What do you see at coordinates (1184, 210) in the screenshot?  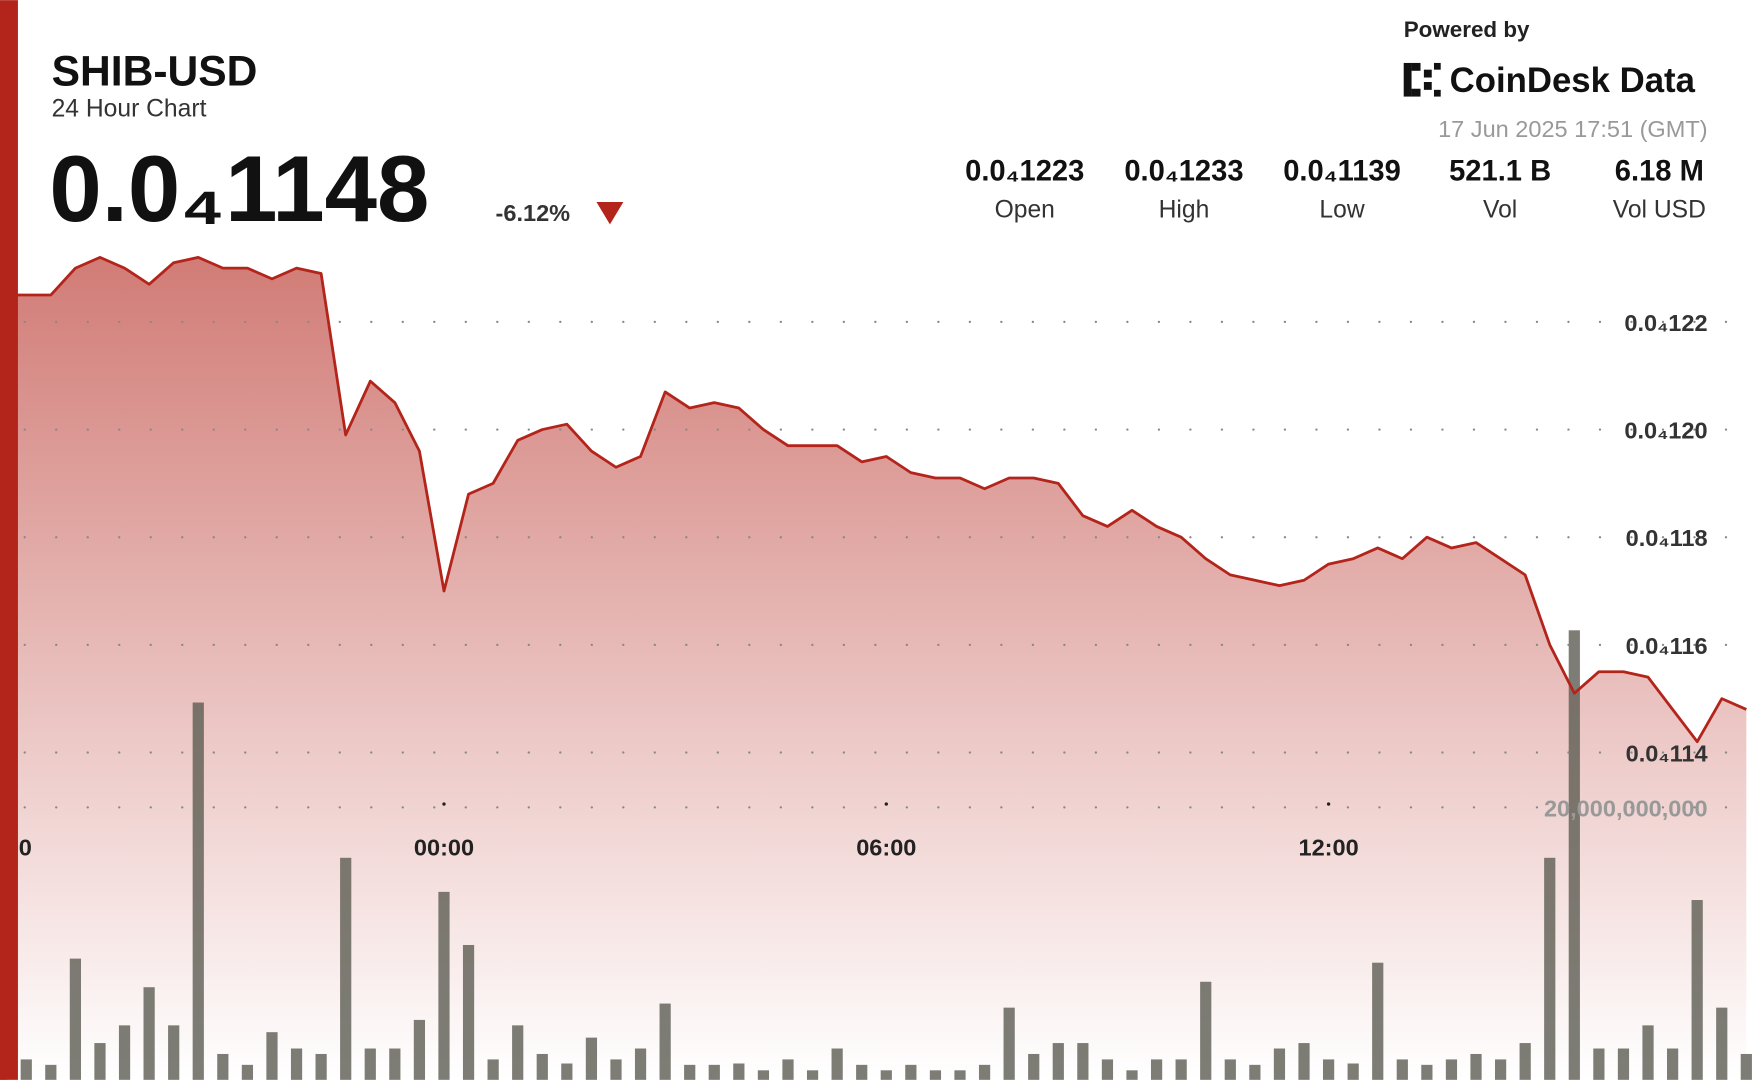 I see `stat-label: High` at bounding box center [1184, 210].